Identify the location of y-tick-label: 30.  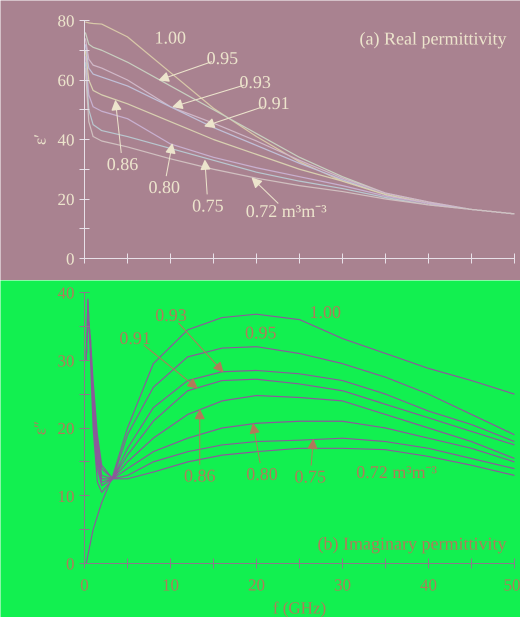
(66, 360).